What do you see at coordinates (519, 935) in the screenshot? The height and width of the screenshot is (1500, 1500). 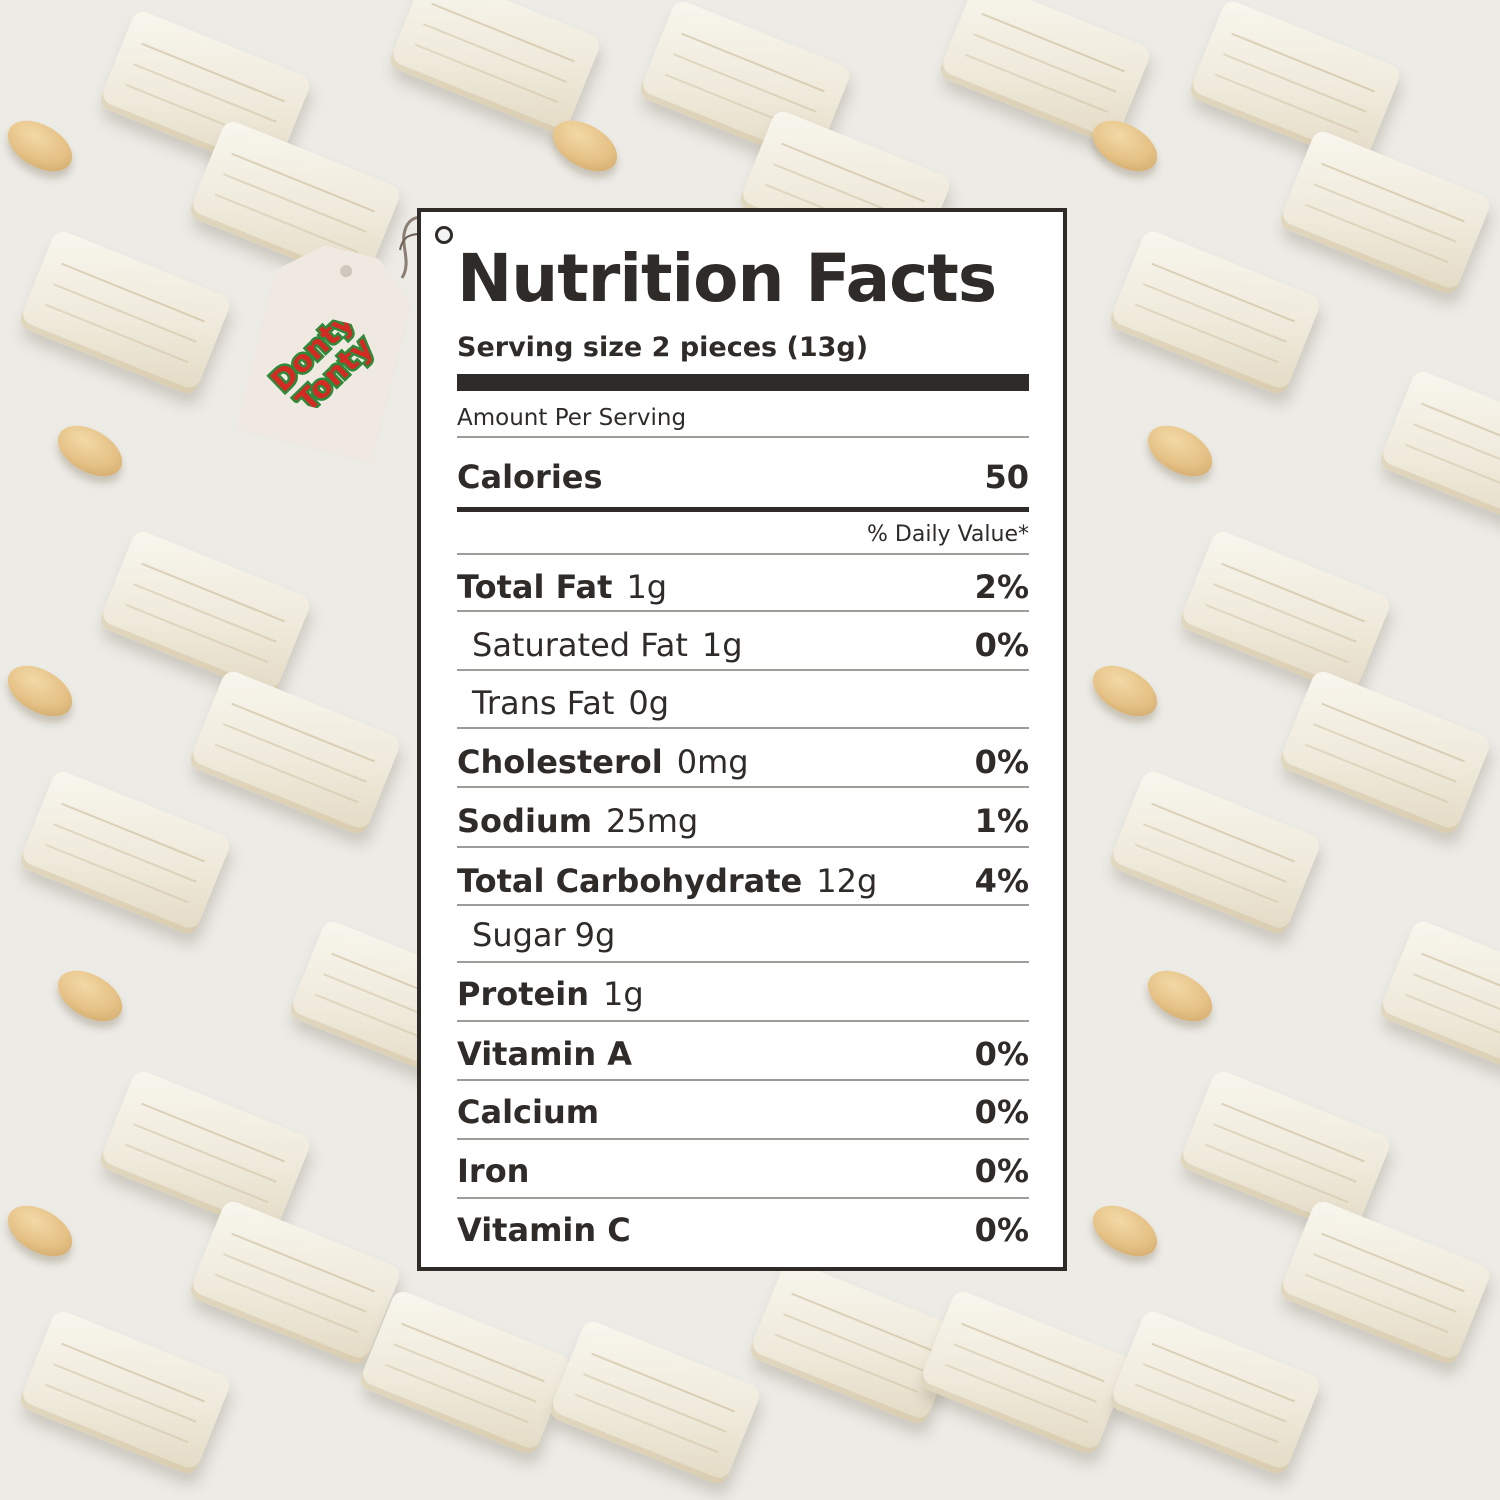 I see `nutrient-label: Sugar` at bounding box center [519, 935].